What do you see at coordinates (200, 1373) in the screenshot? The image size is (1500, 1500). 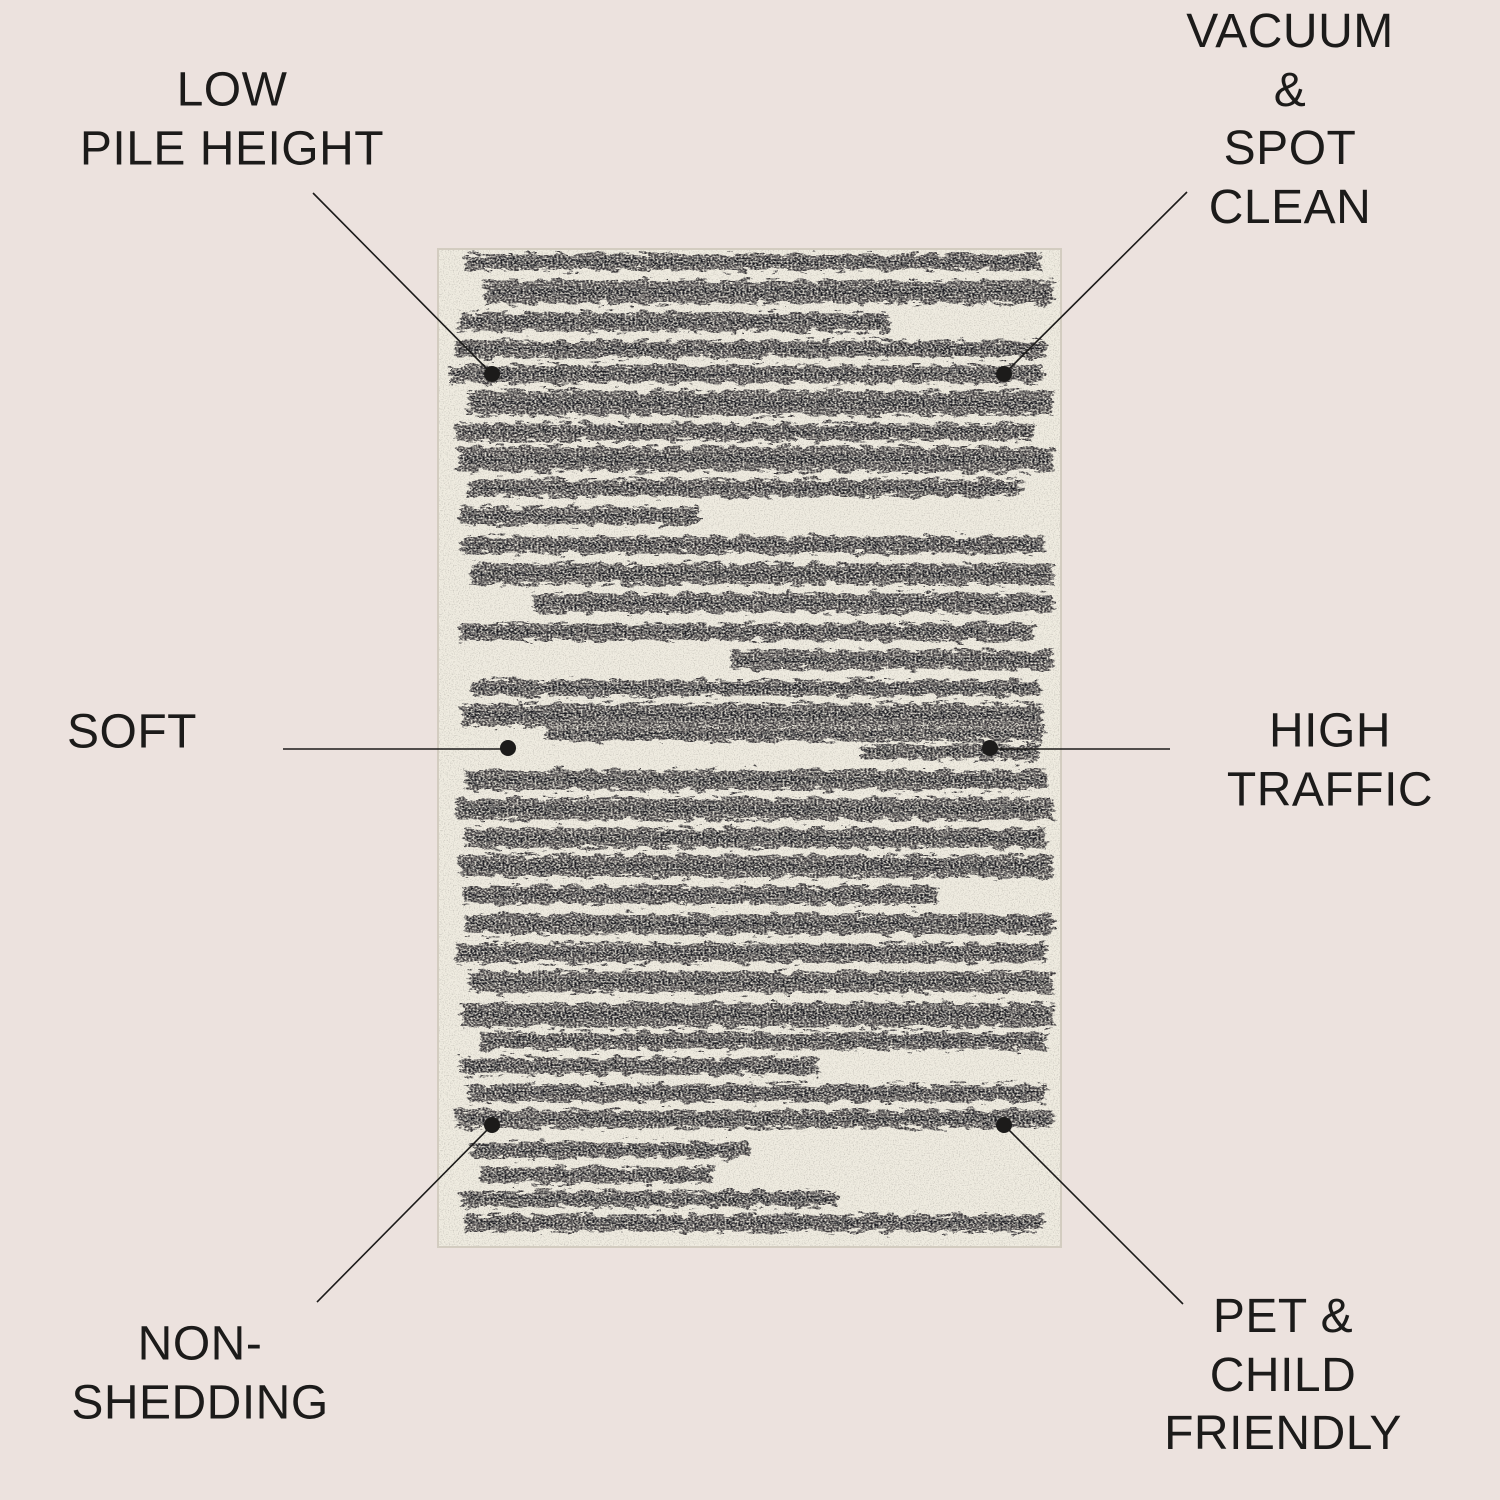 I see `label-non-shedding: NON- SHEDDING` at bounding box center [200, 1373].